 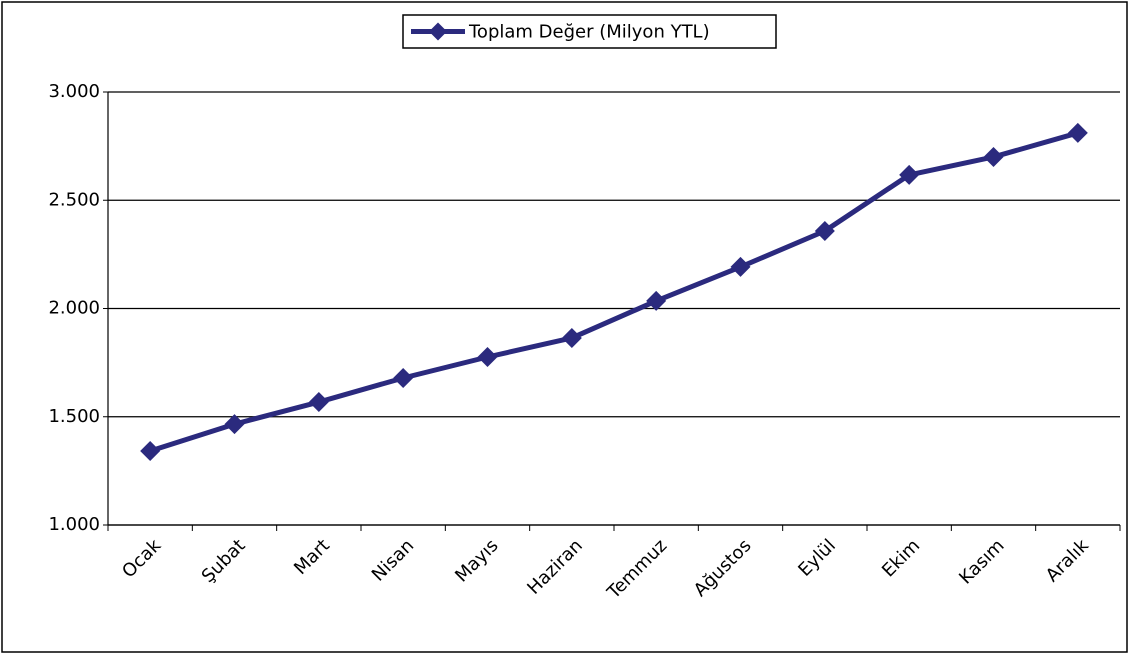 I want to click on y-tick-label: 1.500, so click(x=74, y=416).